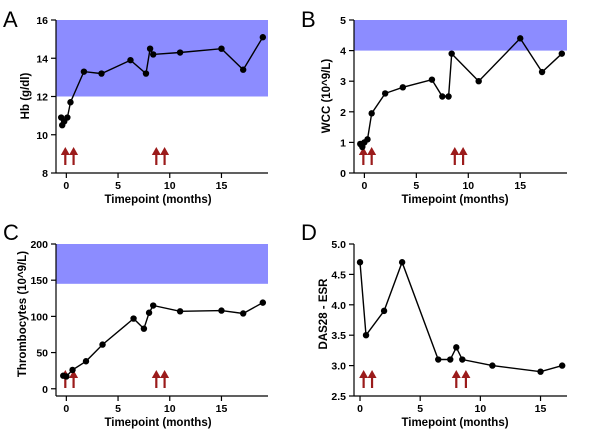 The image size is (600, 435). I want to click on y-tick-label: 4, so click(343, 52).